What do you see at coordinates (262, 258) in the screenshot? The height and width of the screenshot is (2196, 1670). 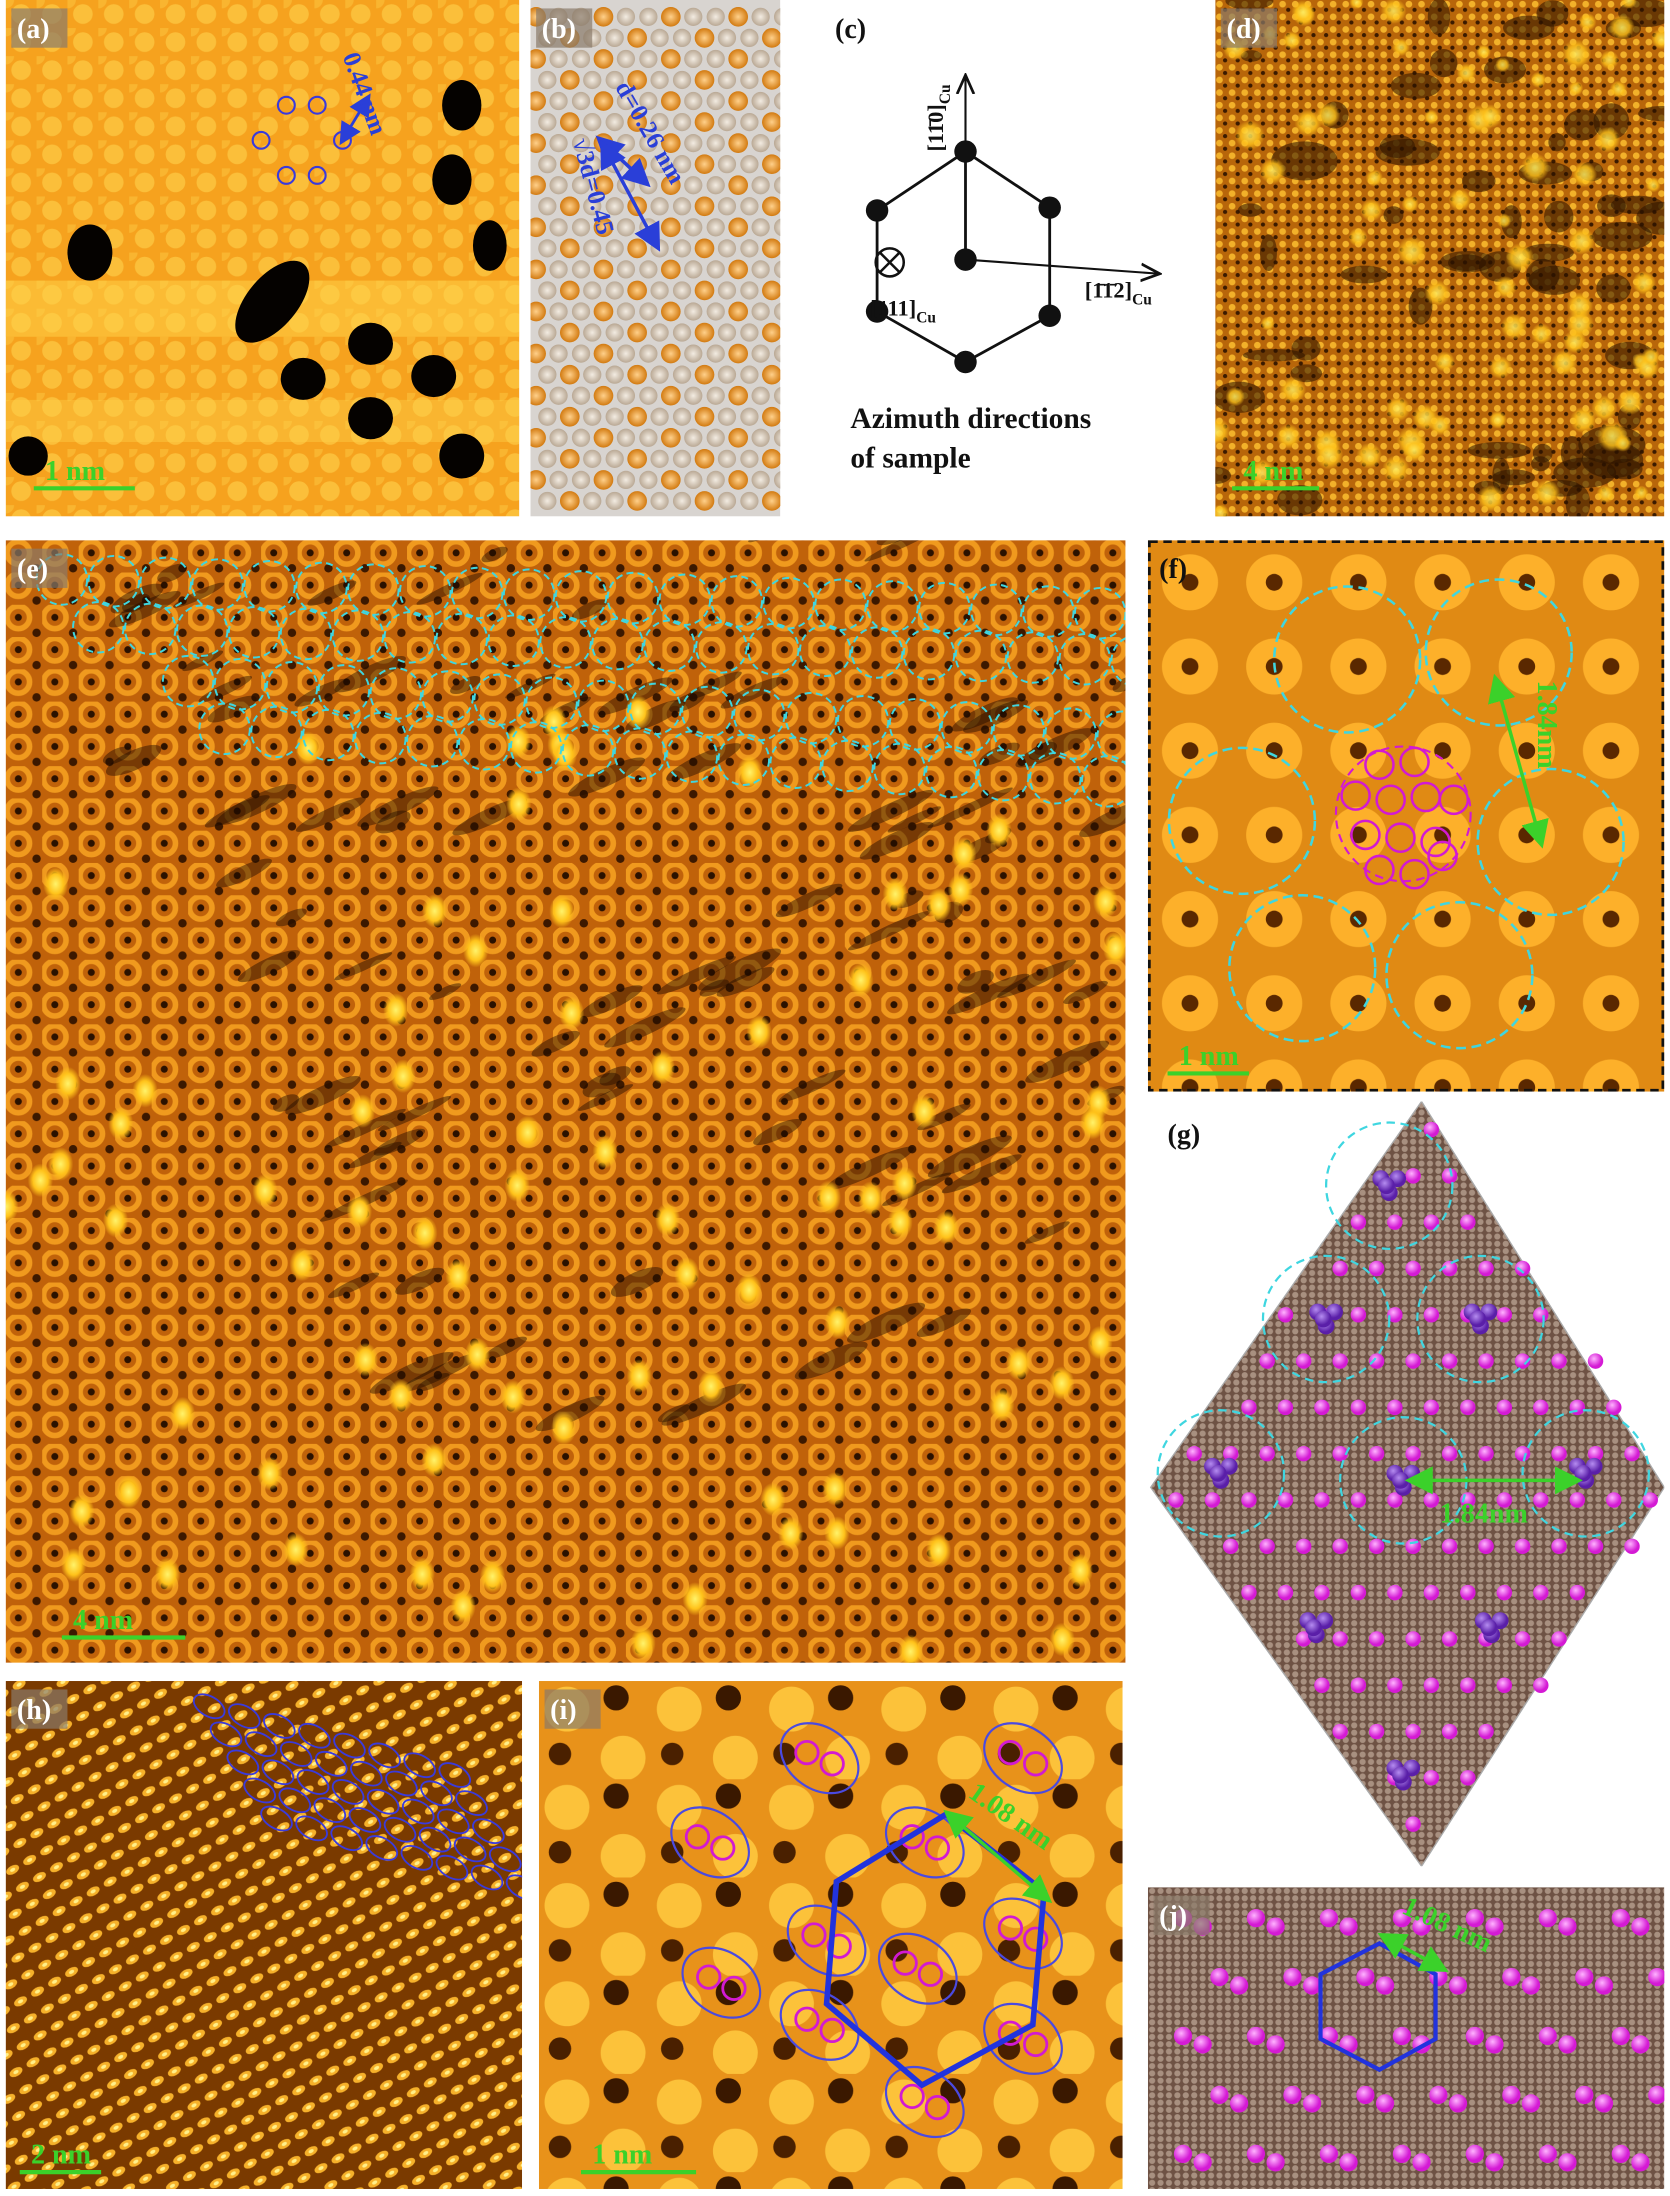 I see `panel-a: 0.44 nm(a)1 nm` at bounding box center [262, 258].